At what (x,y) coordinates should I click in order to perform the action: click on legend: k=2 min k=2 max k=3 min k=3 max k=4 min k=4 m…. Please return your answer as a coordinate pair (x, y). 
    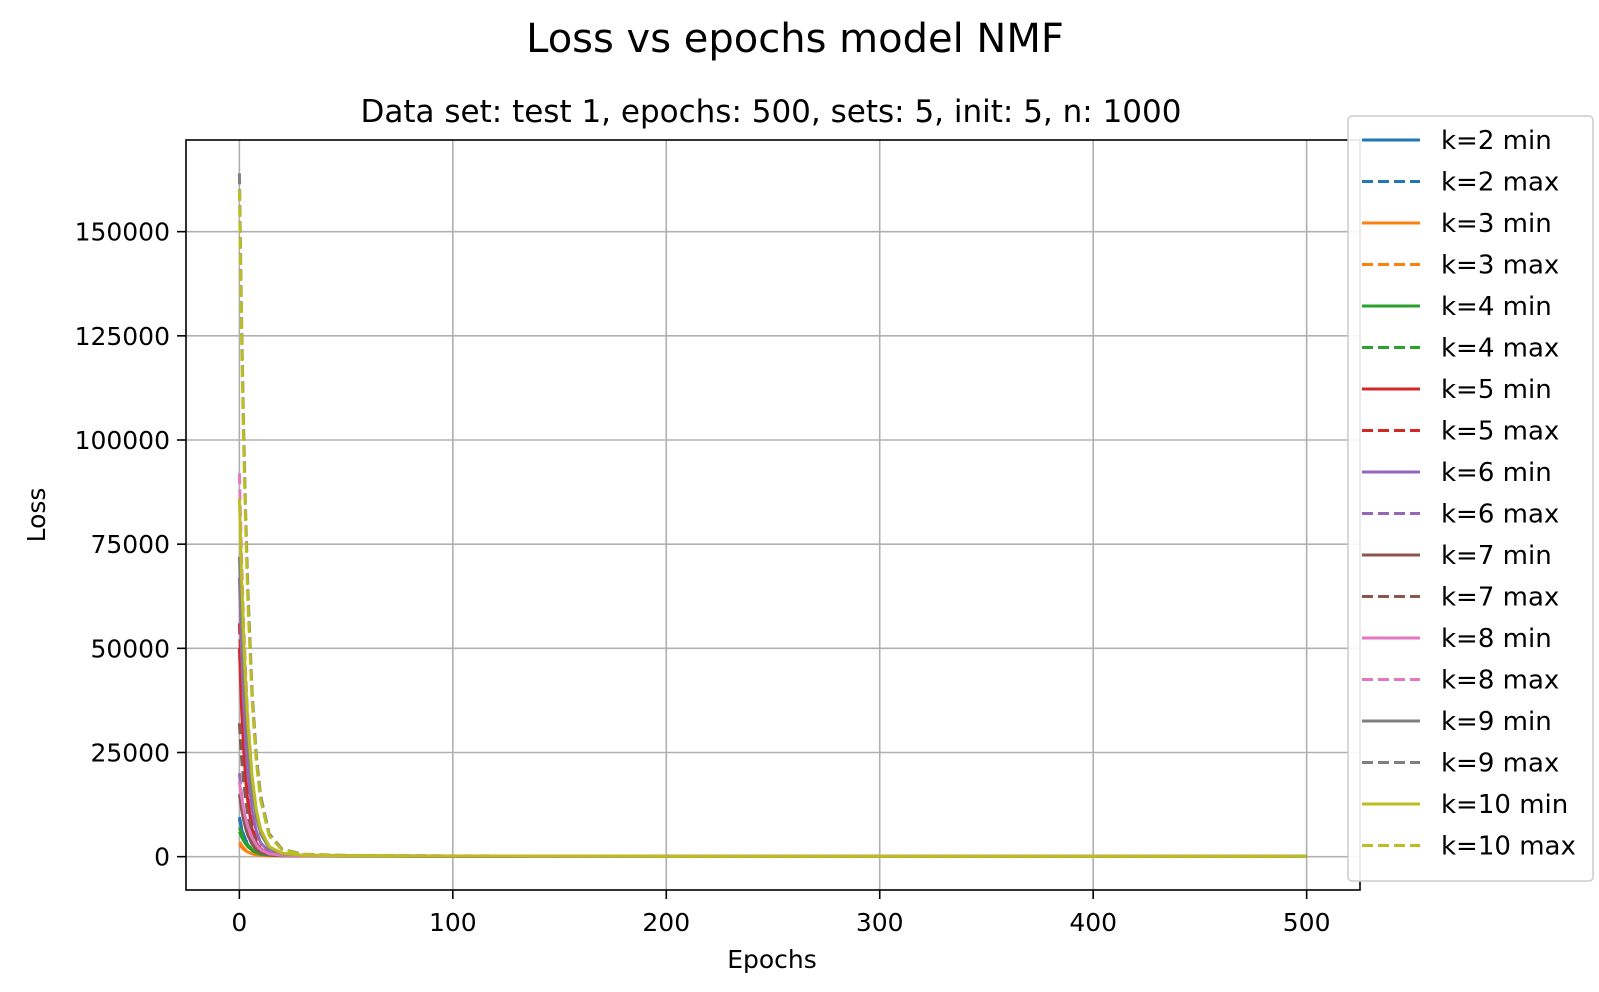
    Looking at the image, I should click on (1470, 498).